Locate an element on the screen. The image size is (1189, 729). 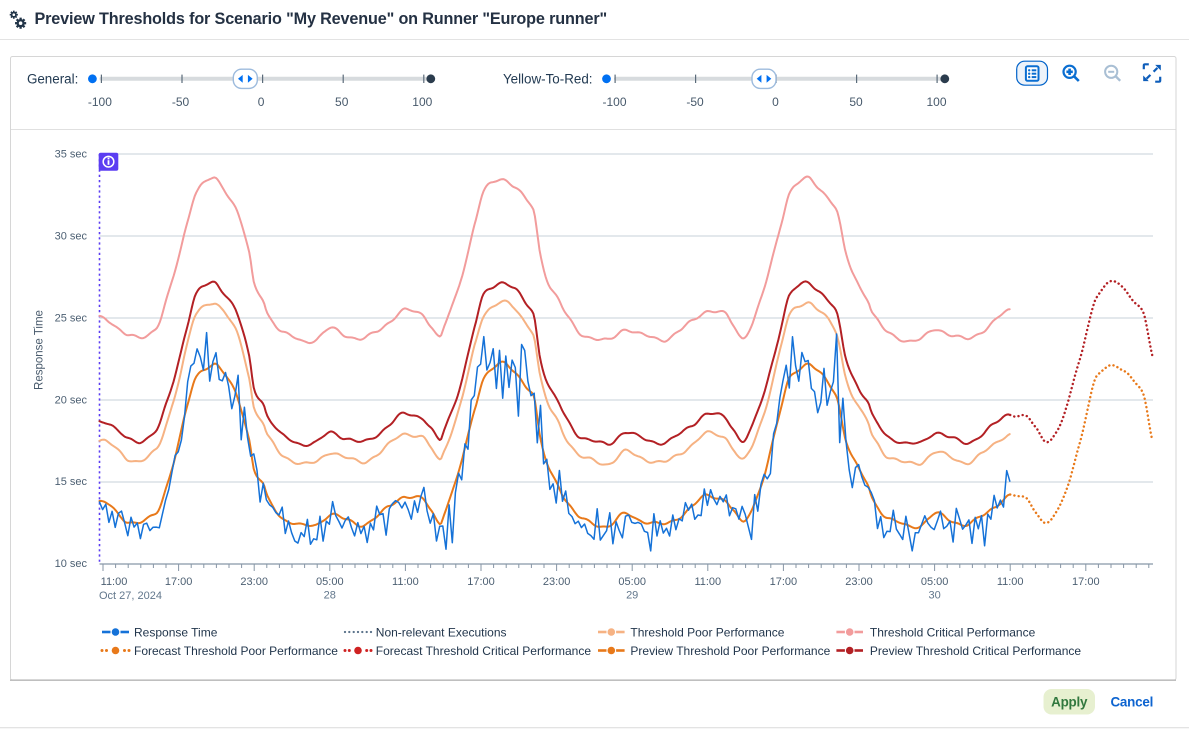
svg-text: General: is located at coordinates (52, 78).